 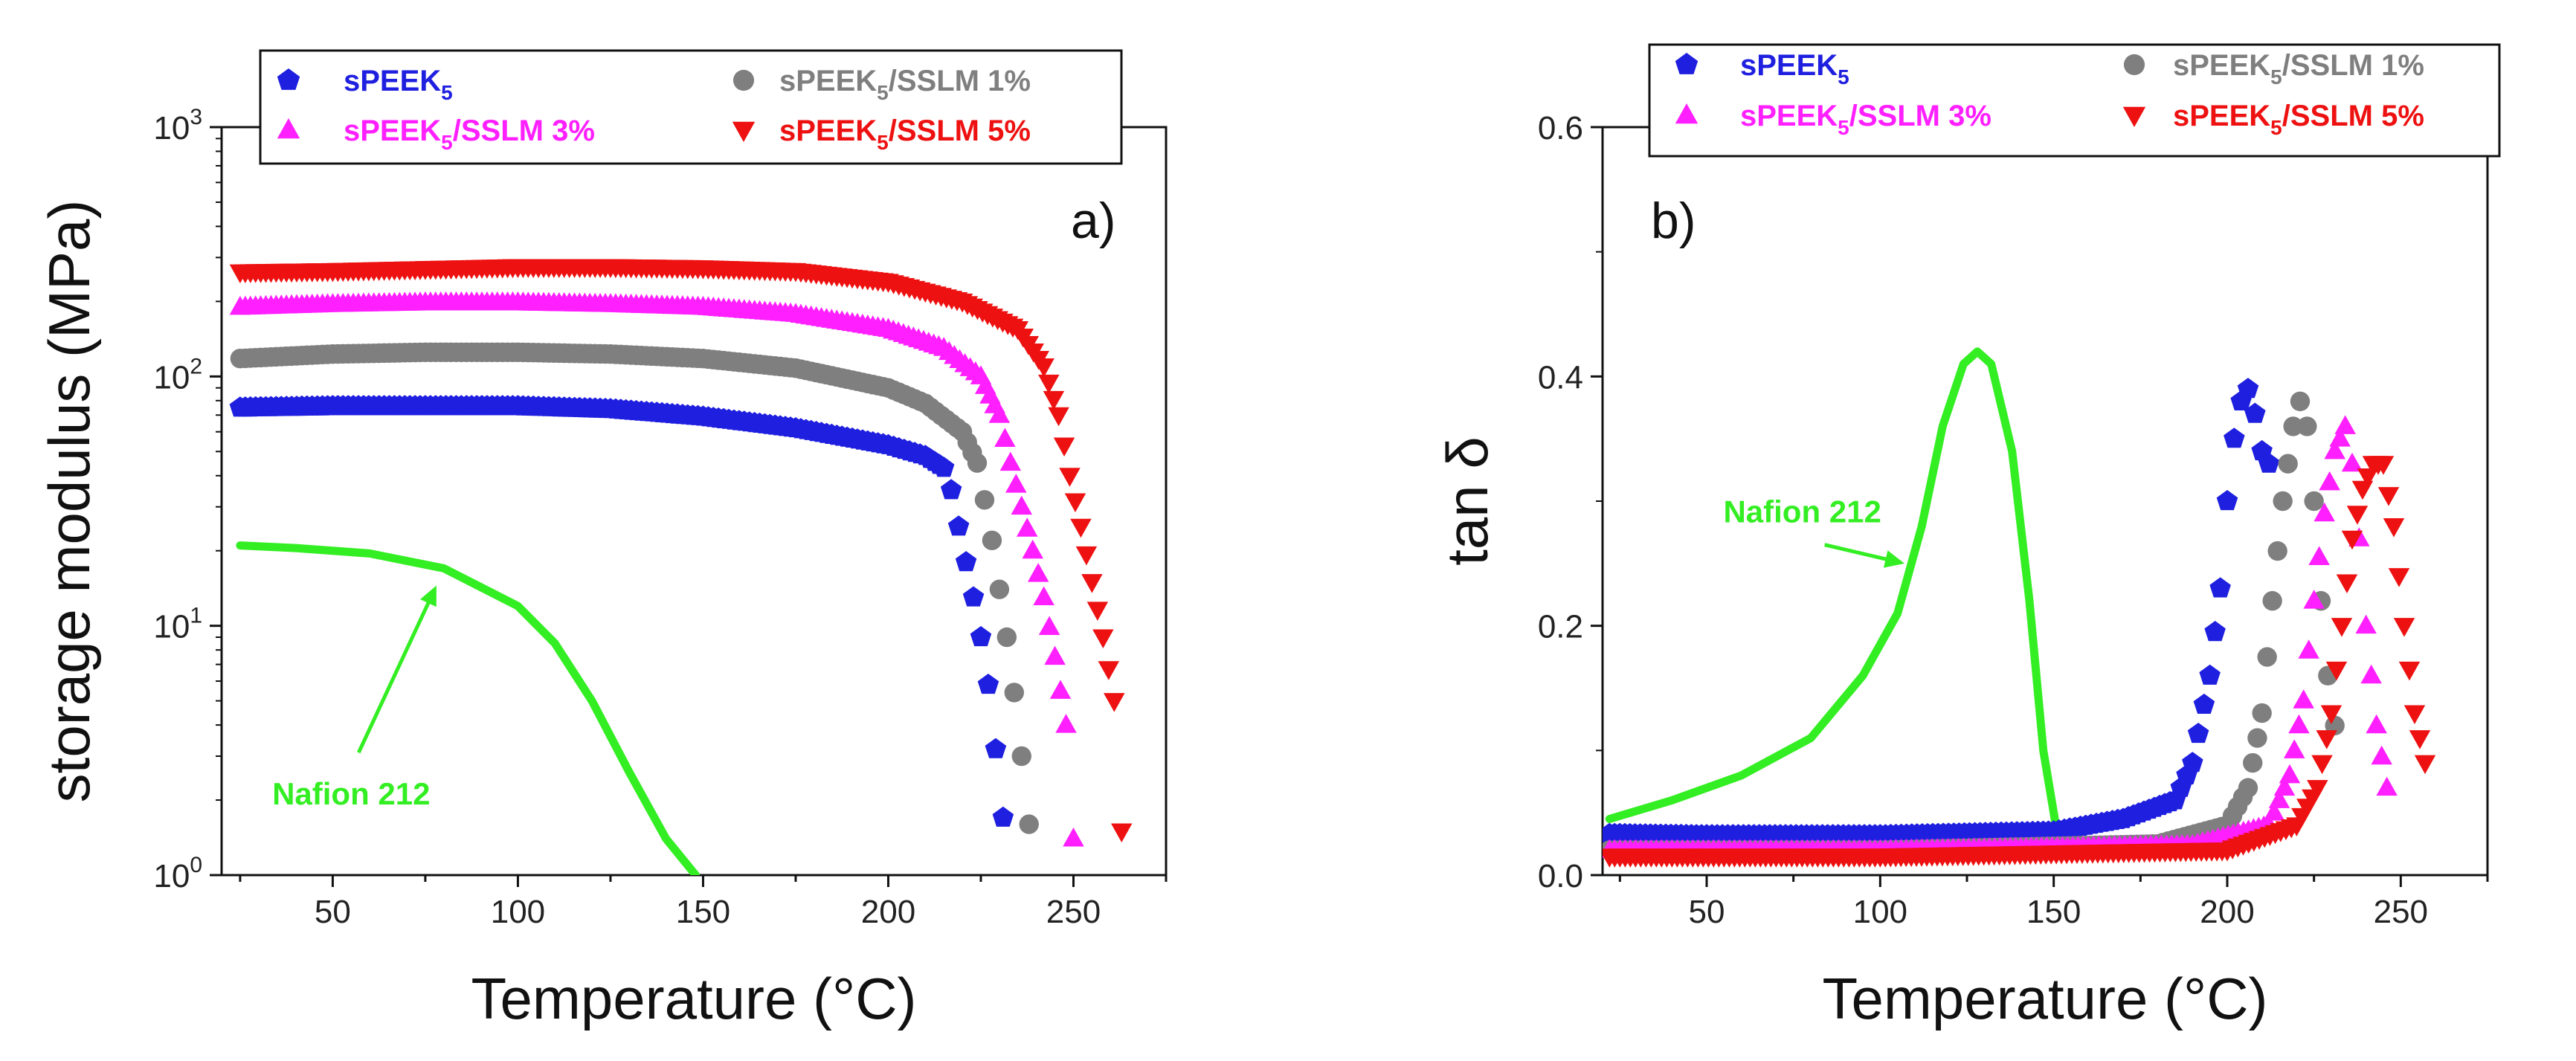 I want to click on panel-label: b), so click(x=1673, y=221).